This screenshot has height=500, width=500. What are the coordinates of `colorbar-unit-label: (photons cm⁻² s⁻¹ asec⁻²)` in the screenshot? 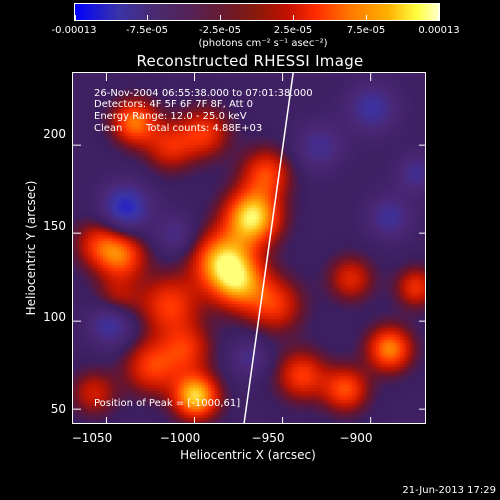 It's located at (263, 43).